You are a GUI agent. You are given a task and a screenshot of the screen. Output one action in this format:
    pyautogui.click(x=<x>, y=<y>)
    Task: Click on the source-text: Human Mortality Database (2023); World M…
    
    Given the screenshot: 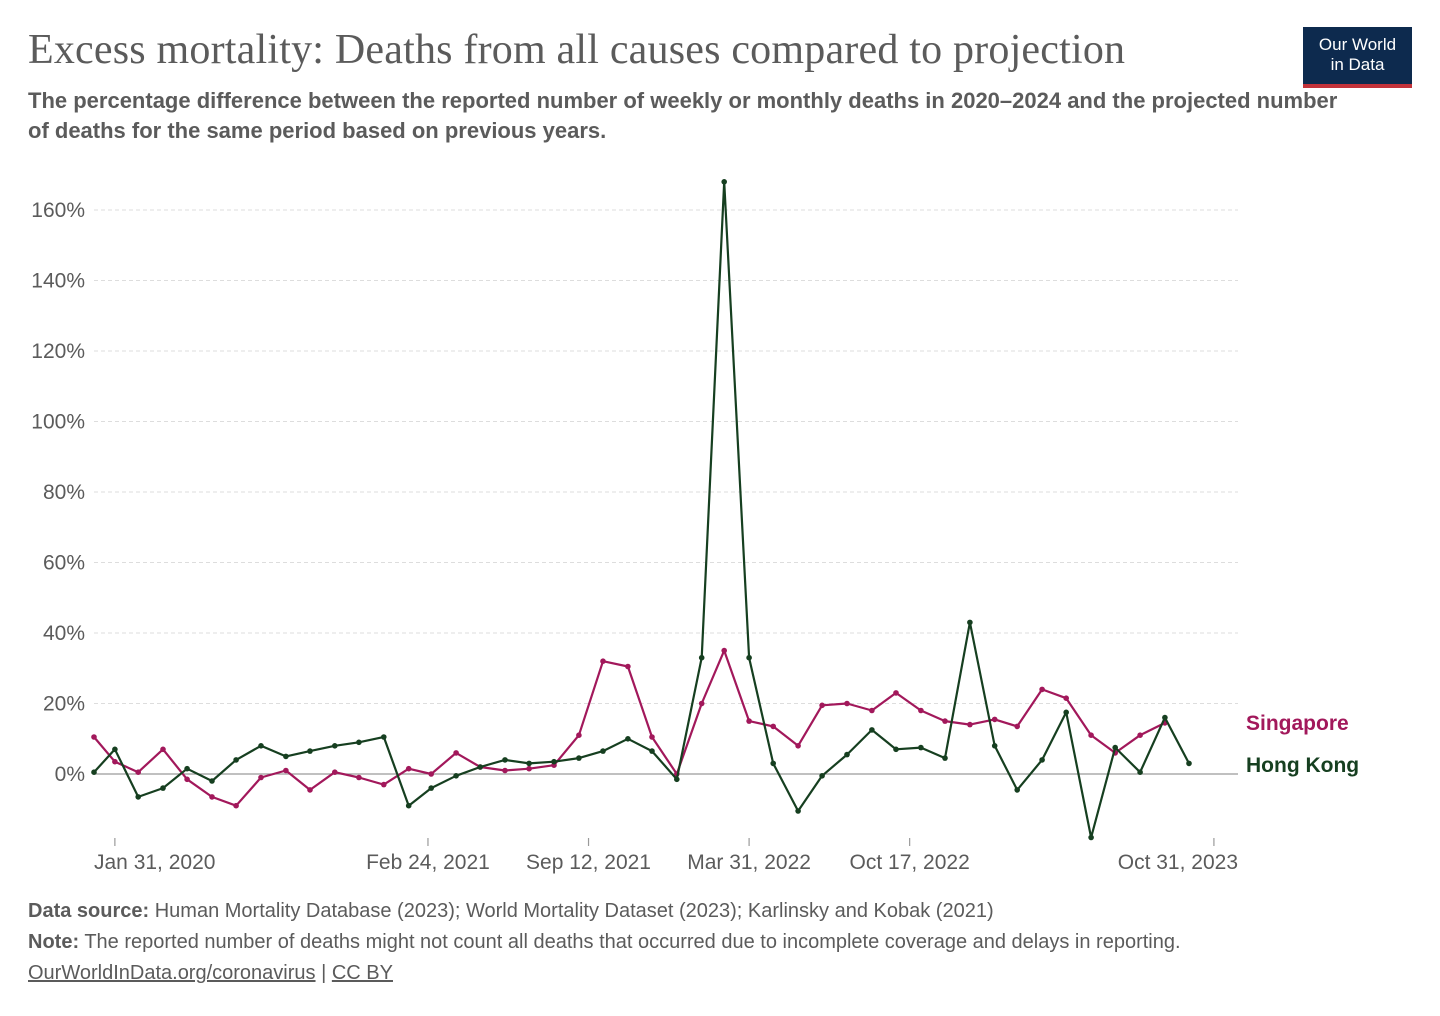 What is the action you would take?
    pyautogui.click(x=574, y=911)
    